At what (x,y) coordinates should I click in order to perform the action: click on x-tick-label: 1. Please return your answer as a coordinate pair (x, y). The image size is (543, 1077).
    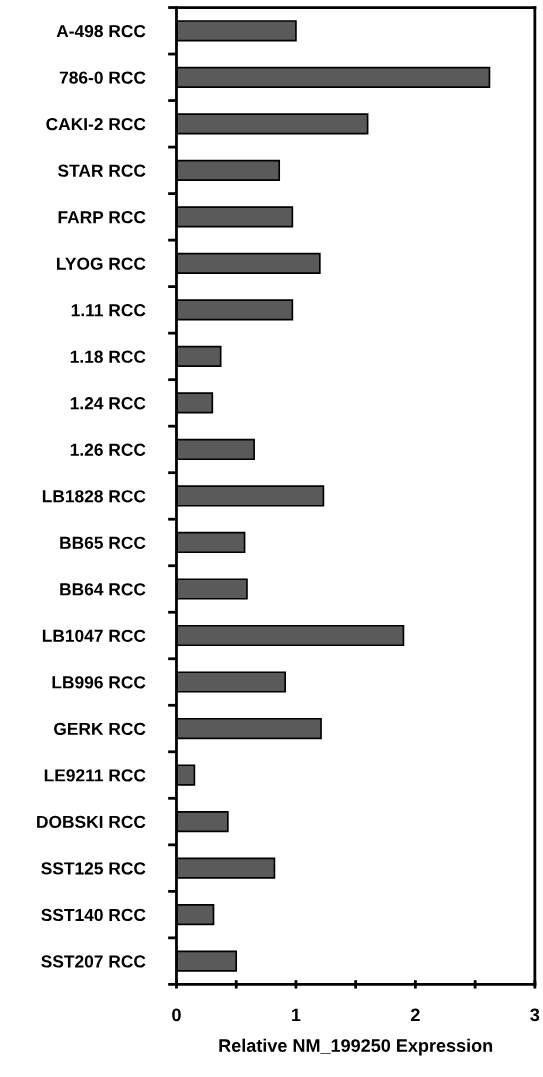
    Looking at the image, I should click on (296, 1015).